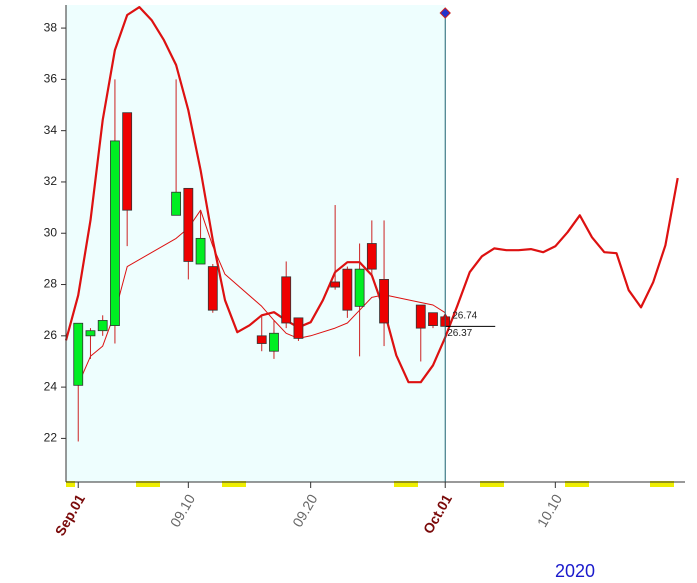  What do you see at coordinates (464, 315) in the screenshot?
I see `price-label: 26.74` at bounding box center [464, 315].